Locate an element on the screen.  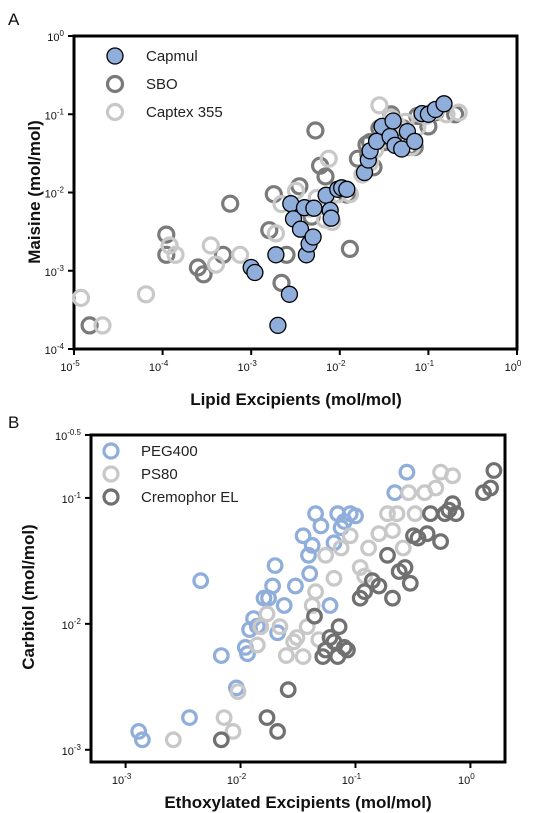
legend-label-captex: Captex 355 is located at coordinates (184, 112).